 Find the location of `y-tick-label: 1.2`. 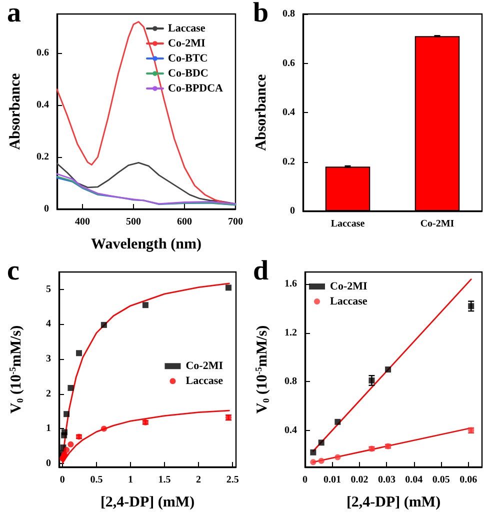

y-tick-label: 1.2 is located at coordinates (290, 332).